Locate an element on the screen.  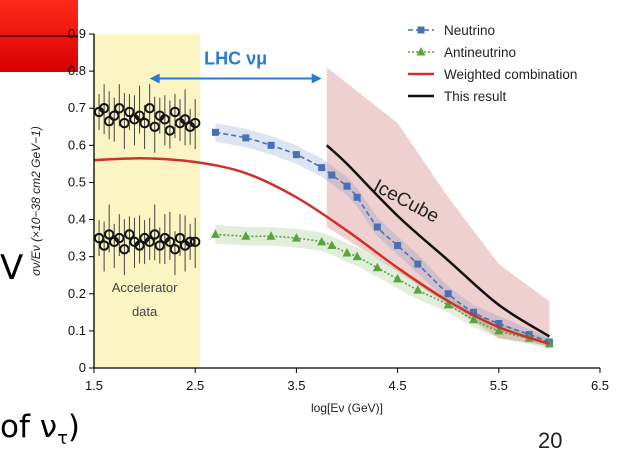
legend-label-0: Neutrino is located at coordinates (469, 30).